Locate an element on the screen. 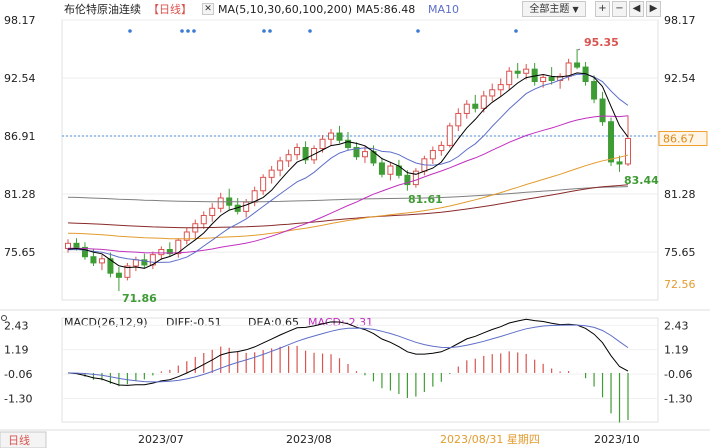 The image size is (710, 448). macd-tick-right: 1.19 is located at coordinates (676, 350).